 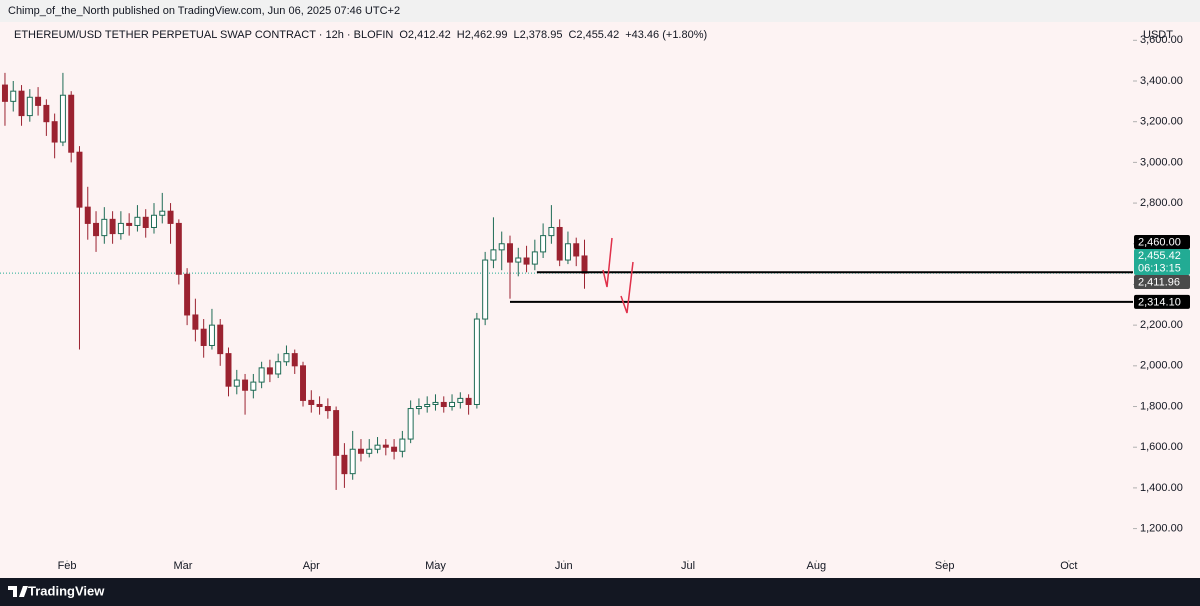 What do you see at coordinates (688, 566) in the screenshot?
I see `x-tick-label: Jul` at bounding box center [688, 566].